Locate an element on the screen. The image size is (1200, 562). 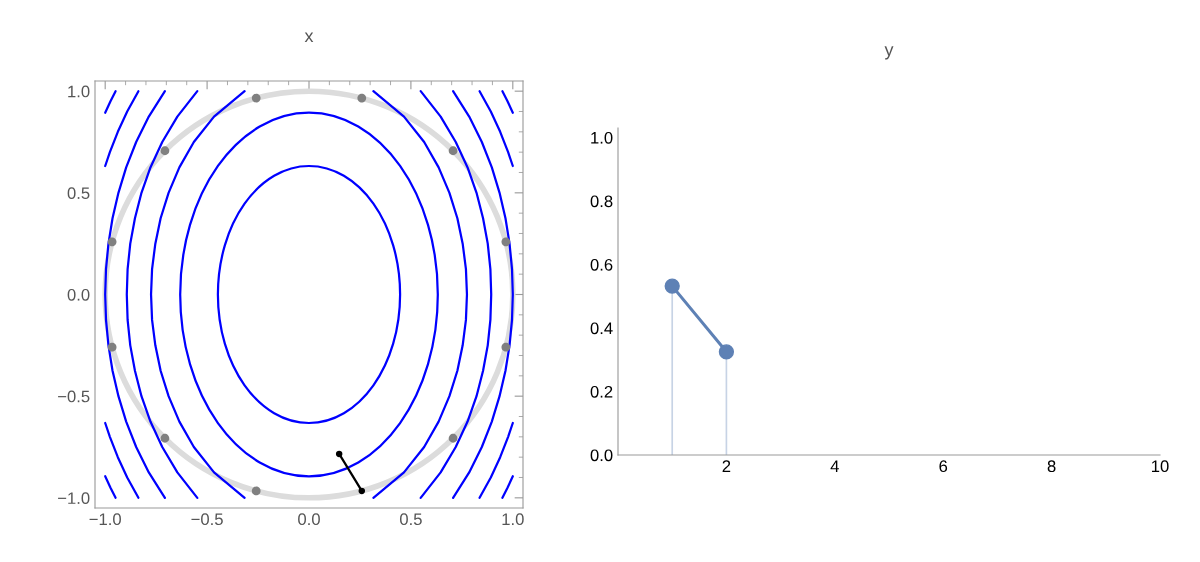
y-tick-label: 0.2 is located at coordinates (601, 391).